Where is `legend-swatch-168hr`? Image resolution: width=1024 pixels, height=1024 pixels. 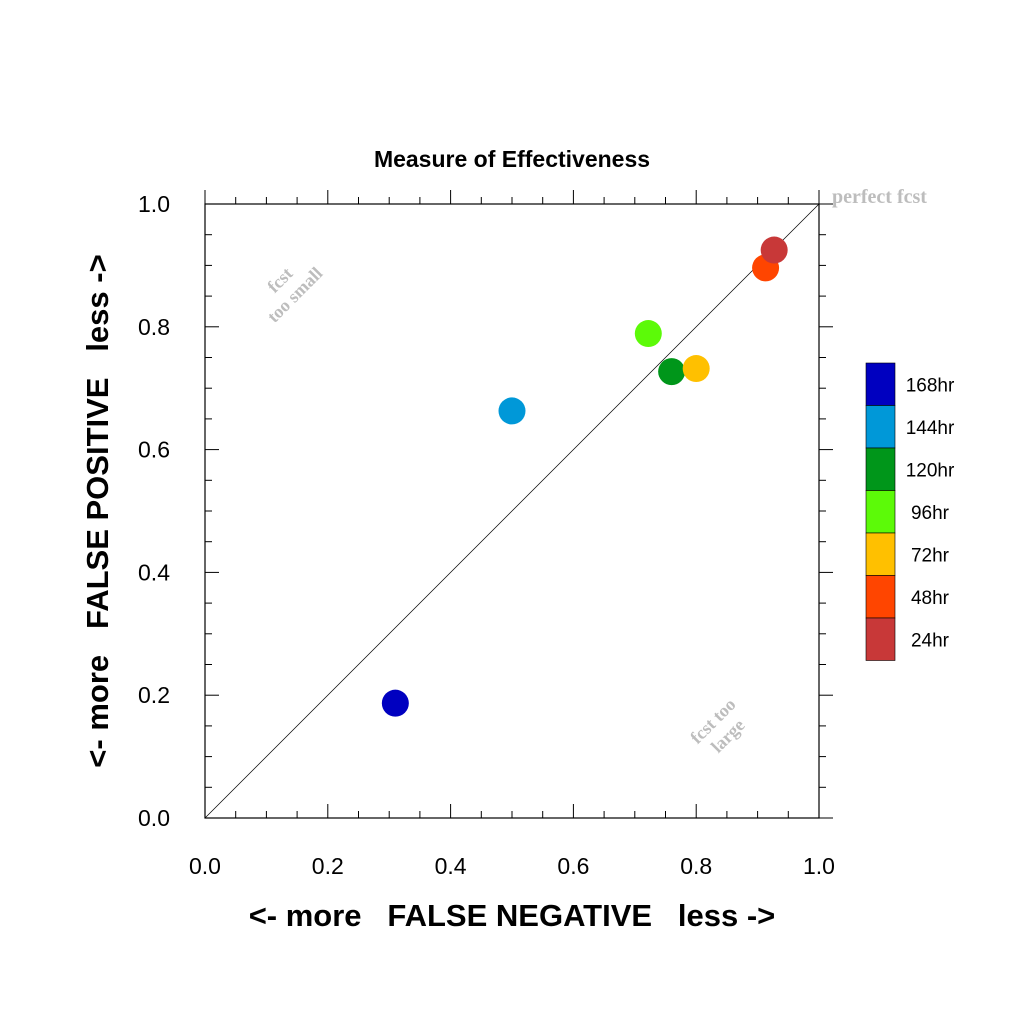 legend-swatch-168hr is located at coordinates (880, 384).